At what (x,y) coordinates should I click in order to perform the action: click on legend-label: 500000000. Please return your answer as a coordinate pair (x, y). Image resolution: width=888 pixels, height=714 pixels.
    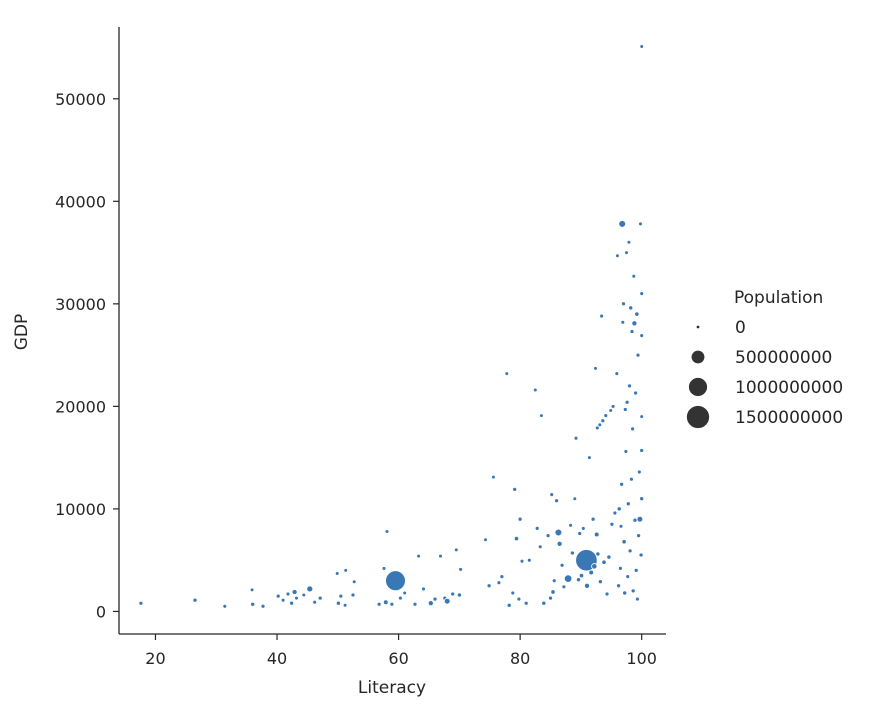
    Looking at the image, I should click on (783, 358).